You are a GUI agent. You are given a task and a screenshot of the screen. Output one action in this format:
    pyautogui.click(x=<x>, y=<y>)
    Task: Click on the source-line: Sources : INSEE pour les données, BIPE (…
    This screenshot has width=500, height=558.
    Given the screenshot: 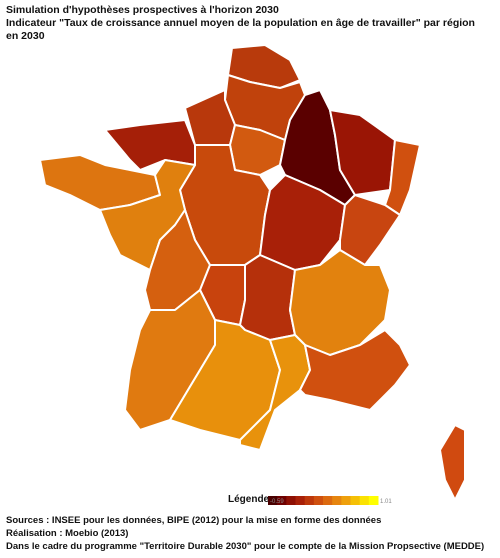 What is the action you would take?
    pyautogui.click(x=194, y=520)
    